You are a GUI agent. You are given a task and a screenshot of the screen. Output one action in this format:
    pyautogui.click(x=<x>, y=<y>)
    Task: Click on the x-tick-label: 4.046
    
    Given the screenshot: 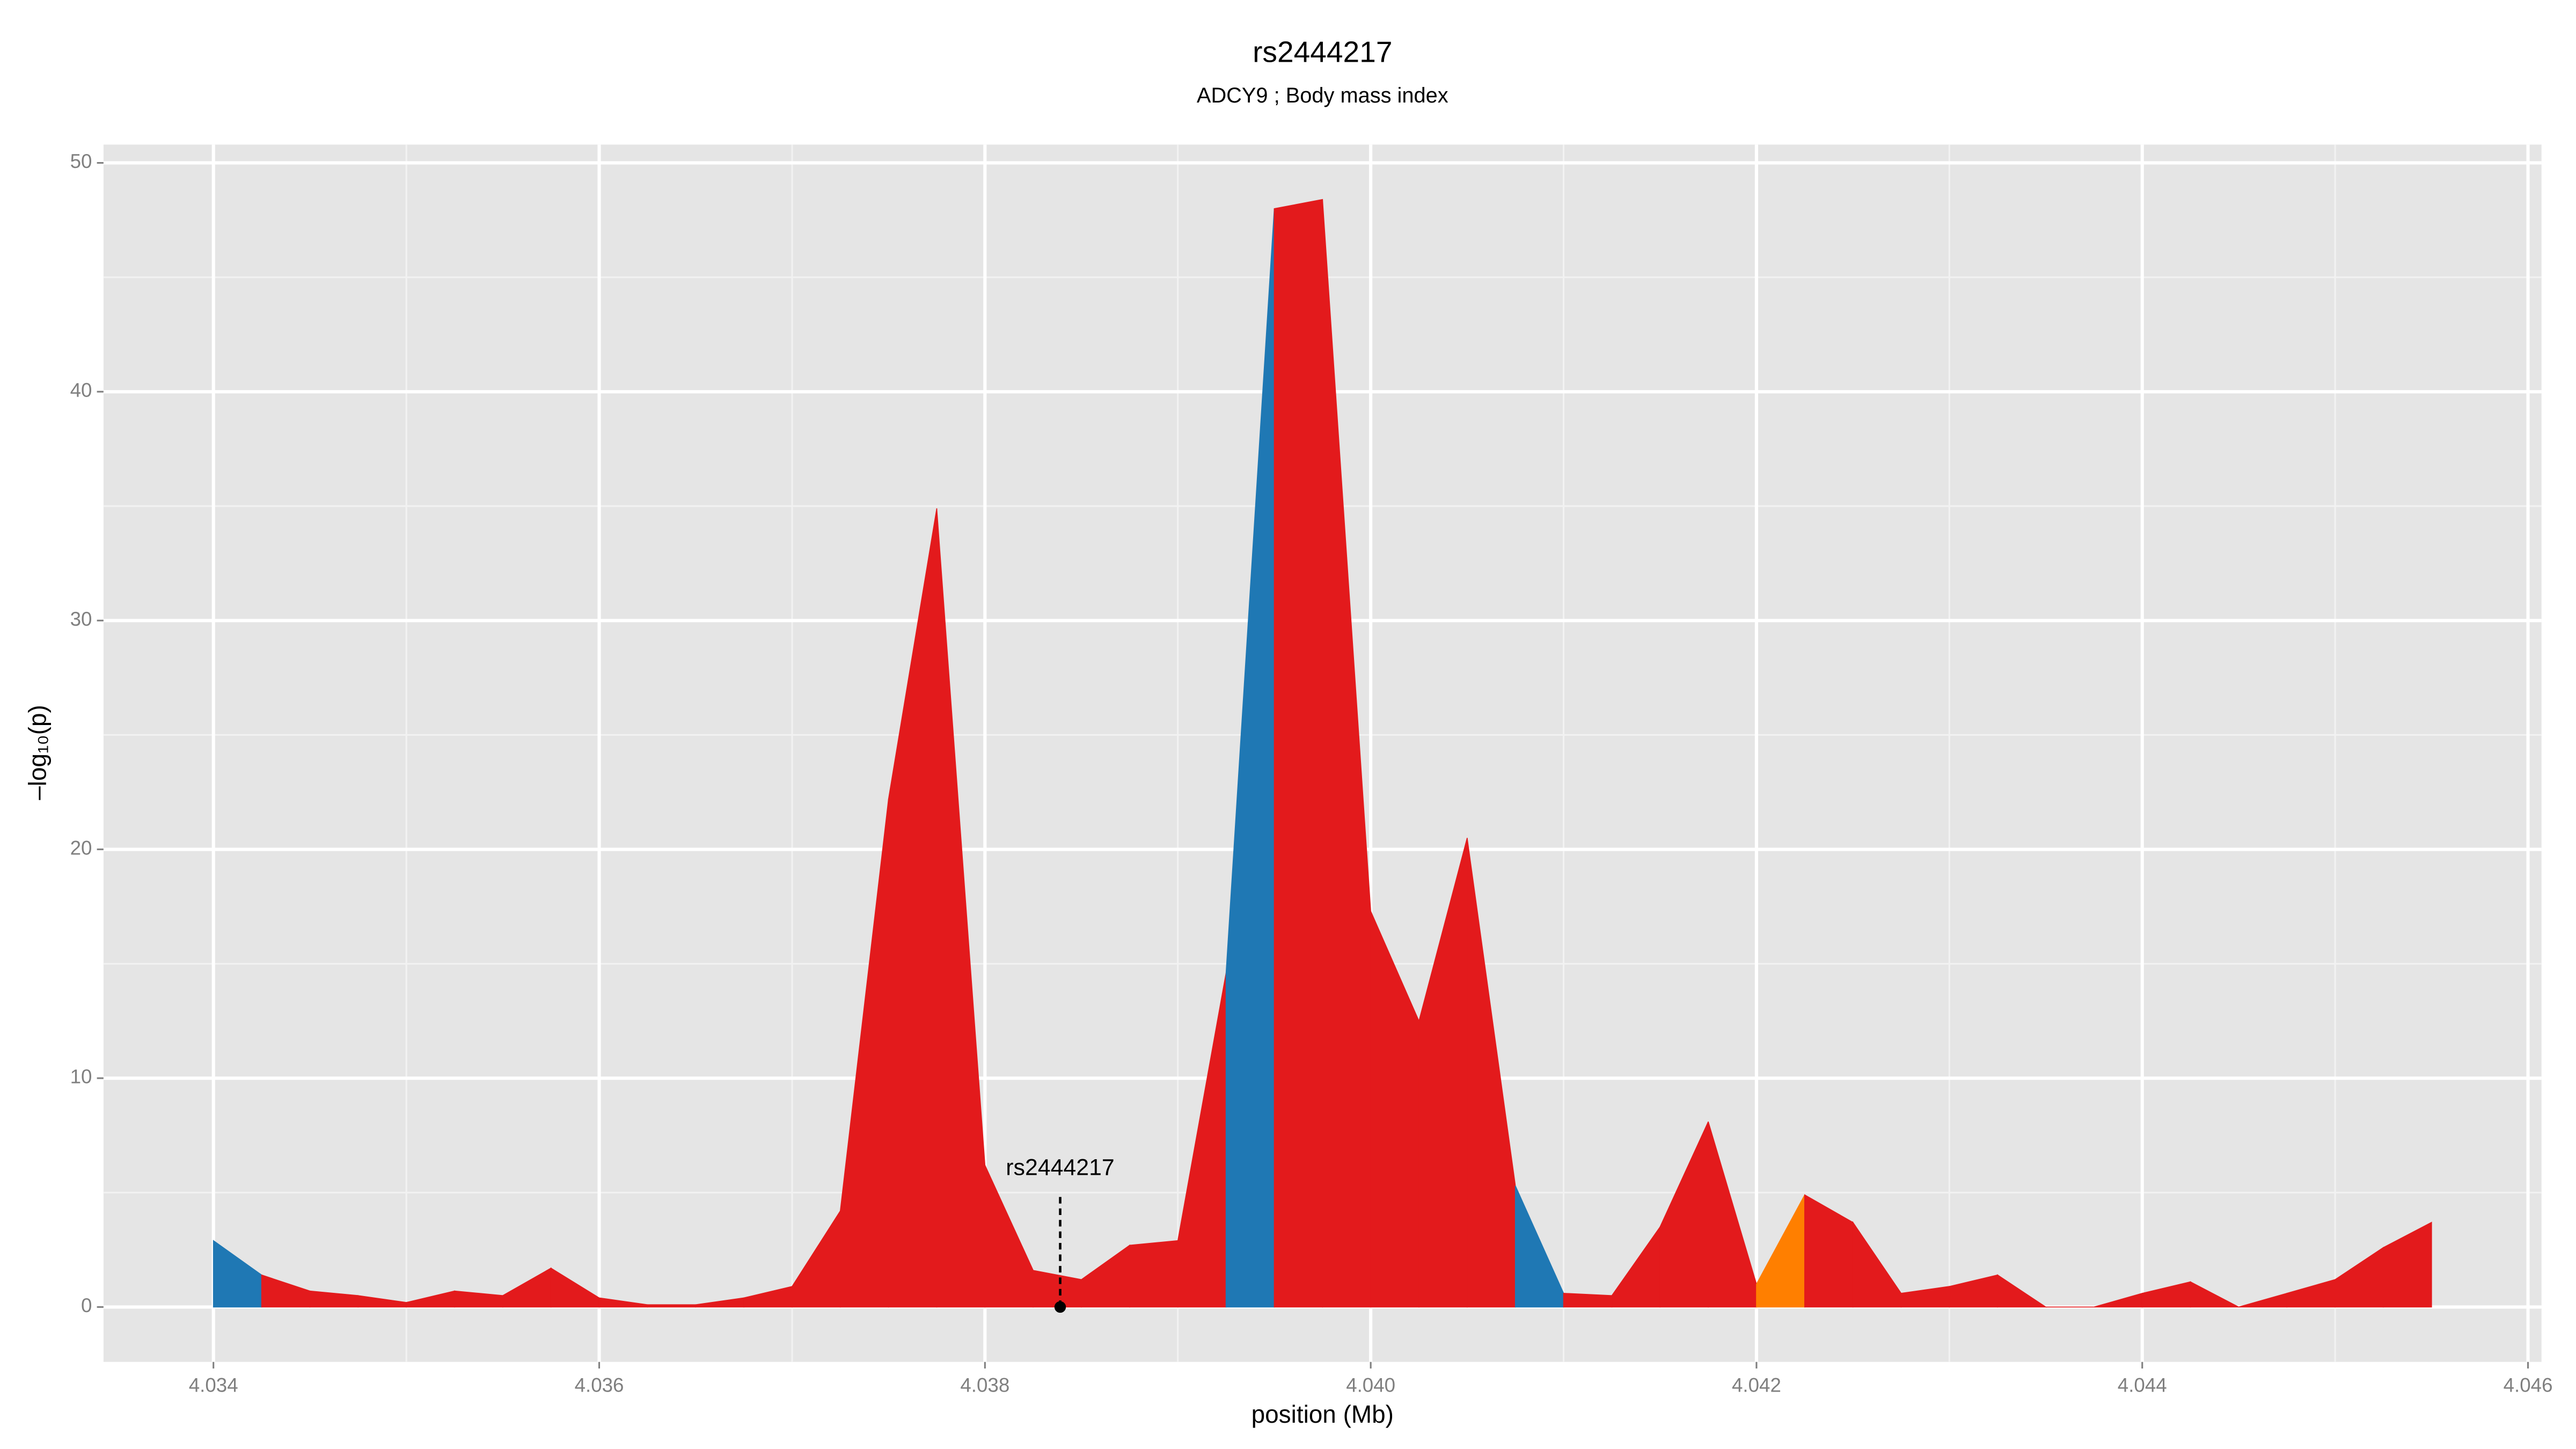 What is the action you would take?
    pyautogui.click(x=2528, y=1385)
    